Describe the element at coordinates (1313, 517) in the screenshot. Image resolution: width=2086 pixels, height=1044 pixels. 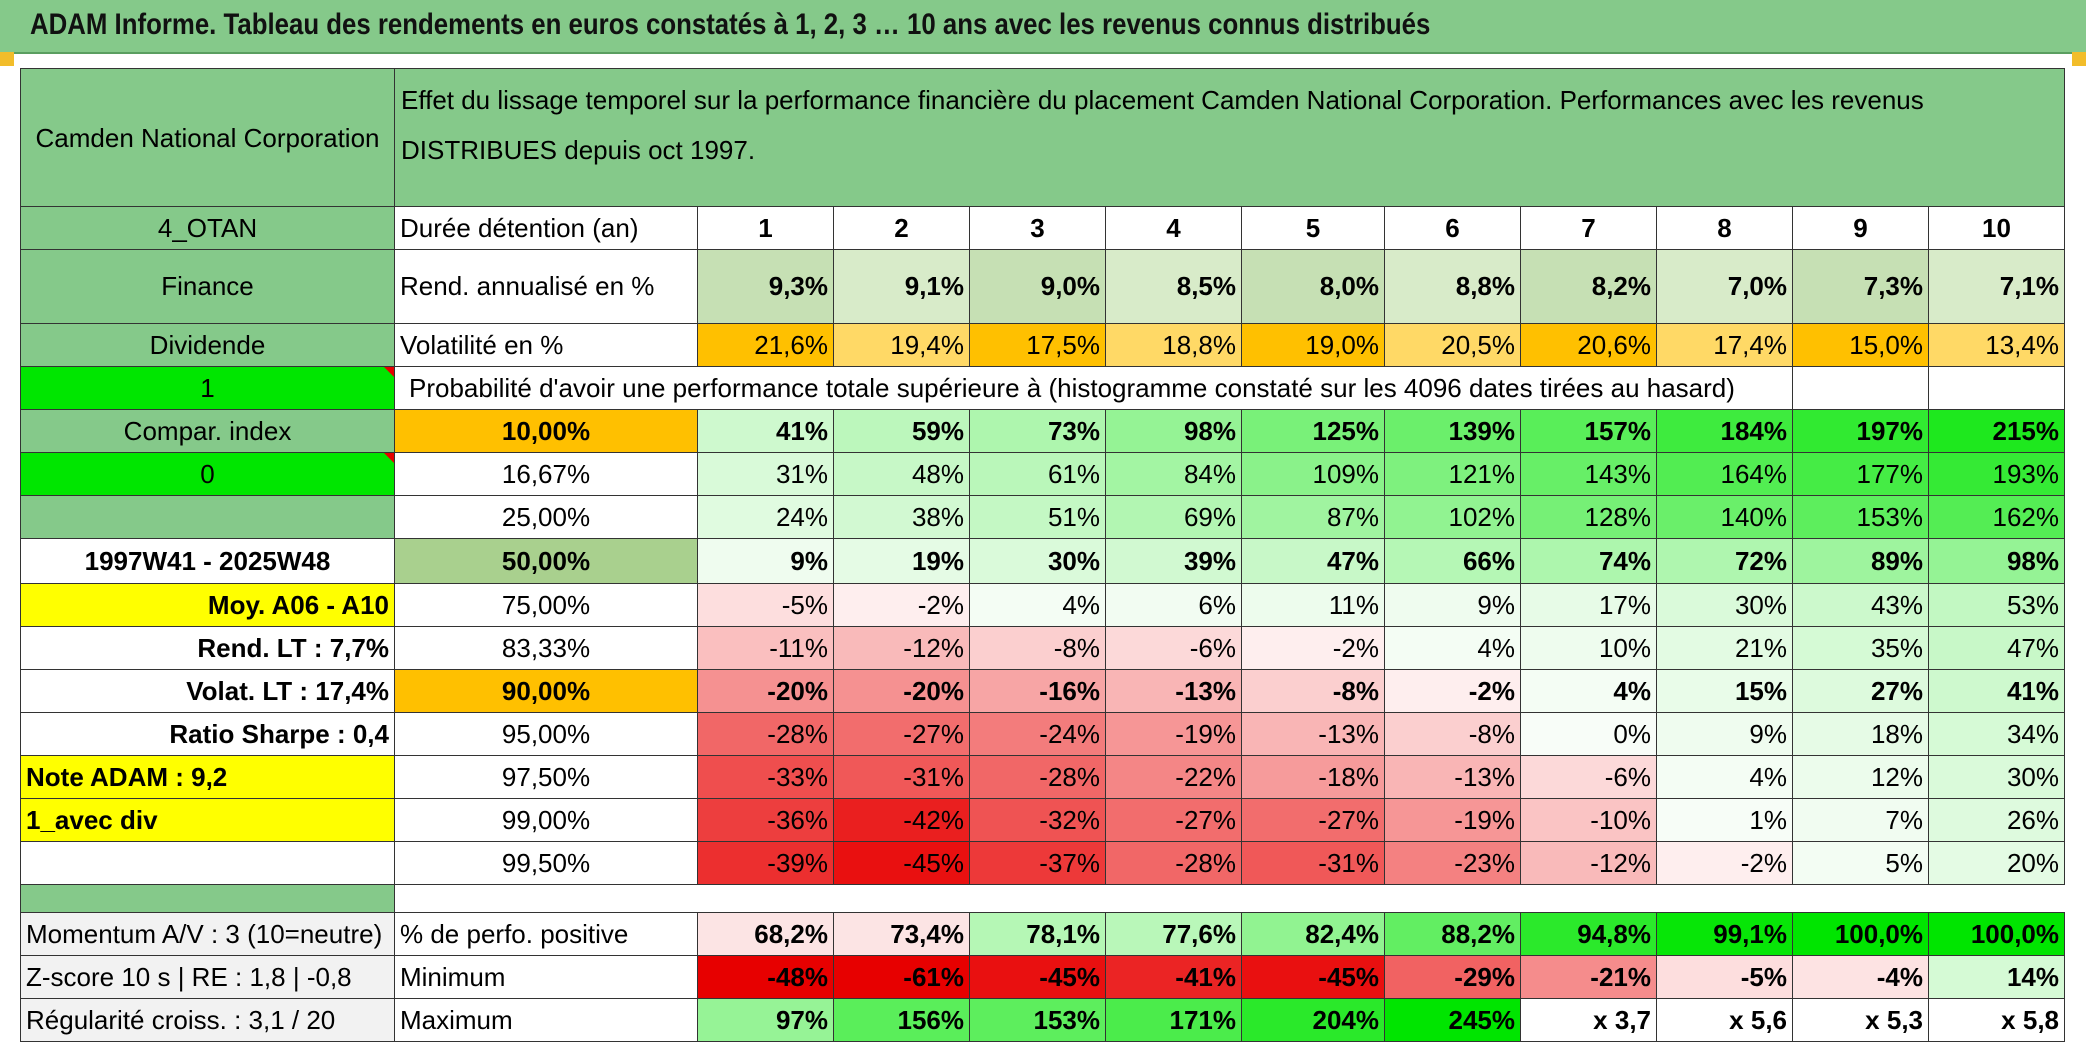
I see `quantile-value: 87%` at that location.